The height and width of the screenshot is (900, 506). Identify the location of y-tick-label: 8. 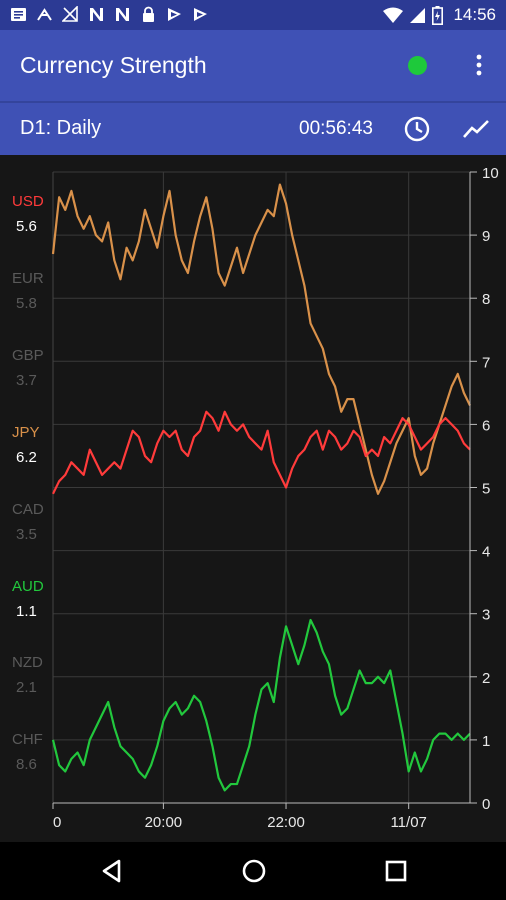
(486, 299).